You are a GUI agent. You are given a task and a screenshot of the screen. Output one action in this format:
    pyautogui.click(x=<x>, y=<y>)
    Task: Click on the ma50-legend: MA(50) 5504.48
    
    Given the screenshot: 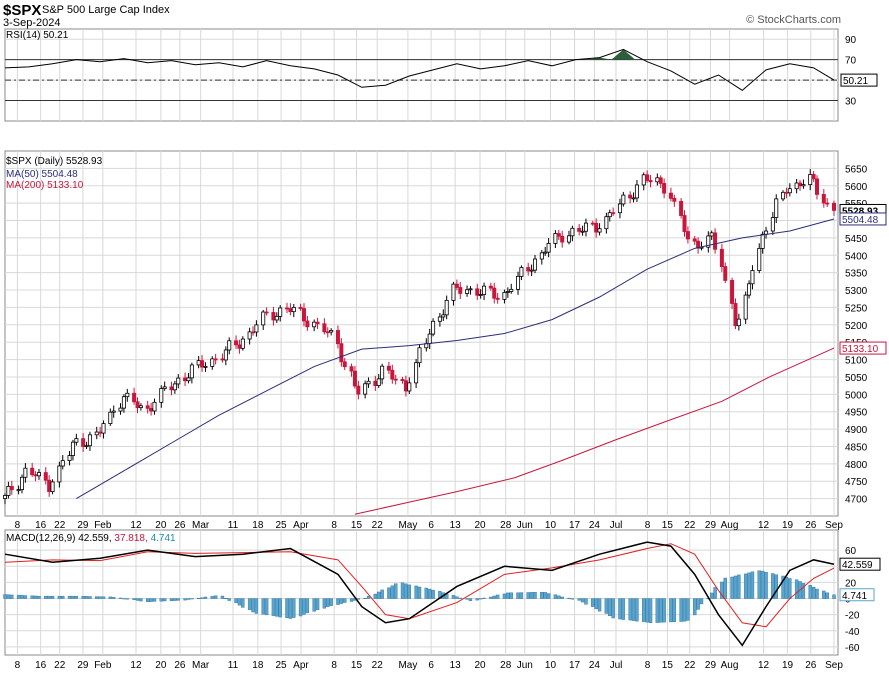 What is the action you would take?
    pyautogui.click(x=42, y=174)
    